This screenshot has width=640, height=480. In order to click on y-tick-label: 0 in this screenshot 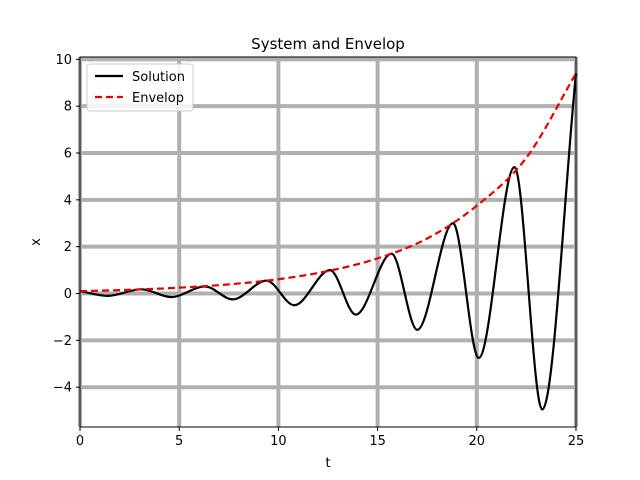, I will do `click(68, 294)`.